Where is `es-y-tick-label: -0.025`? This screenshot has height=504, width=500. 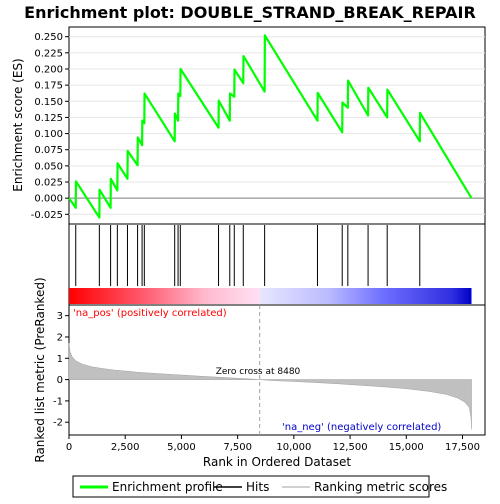 es-y-tick-label: -0.025 is located at coordinates (47, 215).